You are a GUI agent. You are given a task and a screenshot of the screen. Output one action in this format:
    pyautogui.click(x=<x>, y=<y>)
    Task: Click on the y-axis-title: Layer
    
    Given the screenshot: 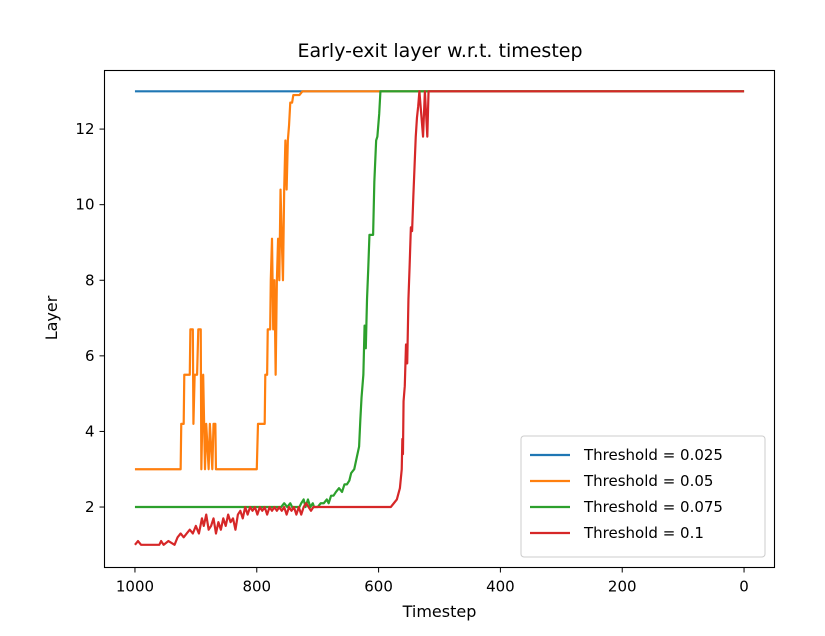 What is the action you would take?
    pyautogui.click(x=51, y=317)
    